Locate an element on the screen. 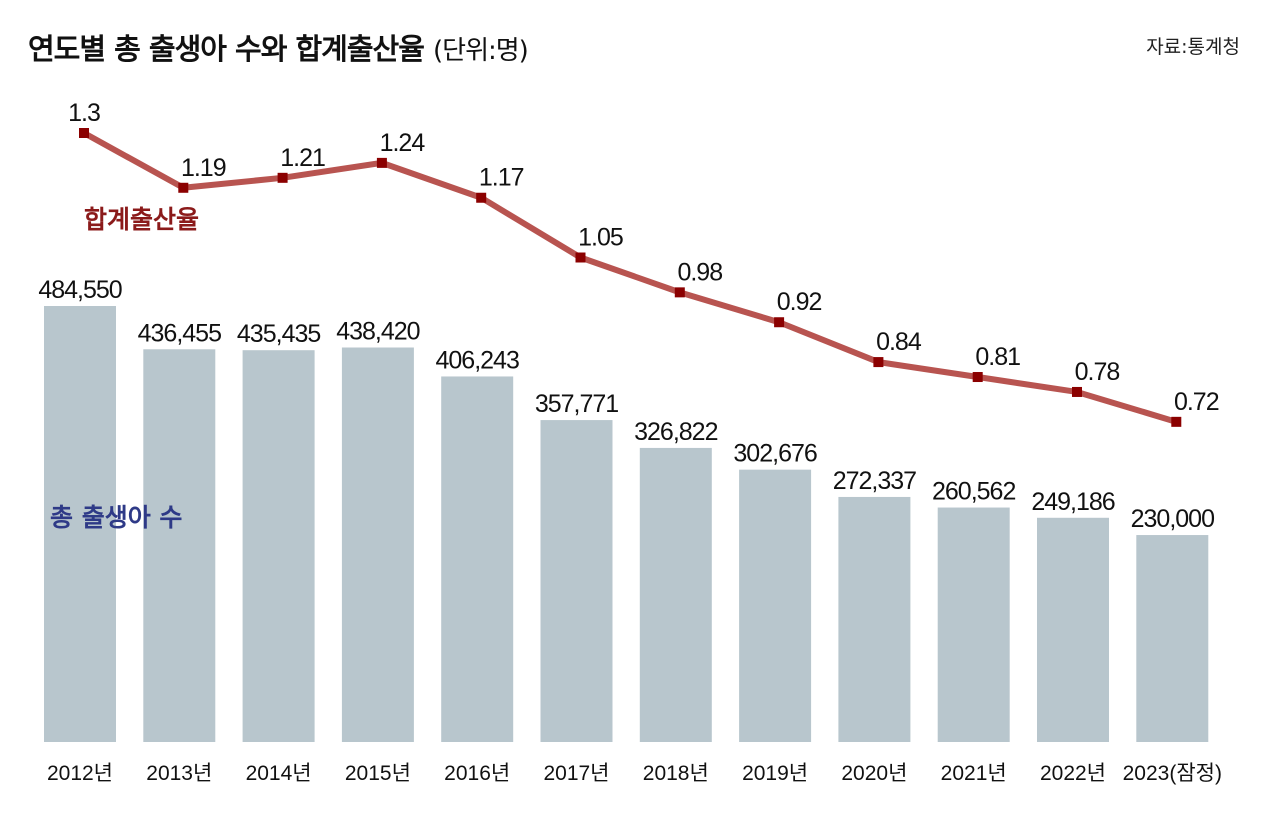 This screenshot has width=1280, height=816. chart-title: 연도별 총 출생아 수와 합계출산율 (단위:명) is located at coordinates (278, 47).